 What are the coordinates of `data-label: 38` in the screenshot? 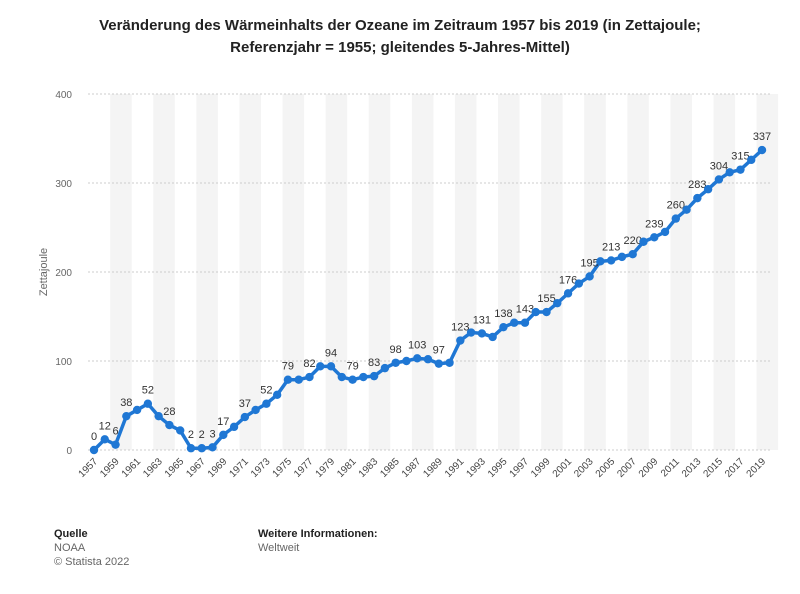 It's located at (126, 403).